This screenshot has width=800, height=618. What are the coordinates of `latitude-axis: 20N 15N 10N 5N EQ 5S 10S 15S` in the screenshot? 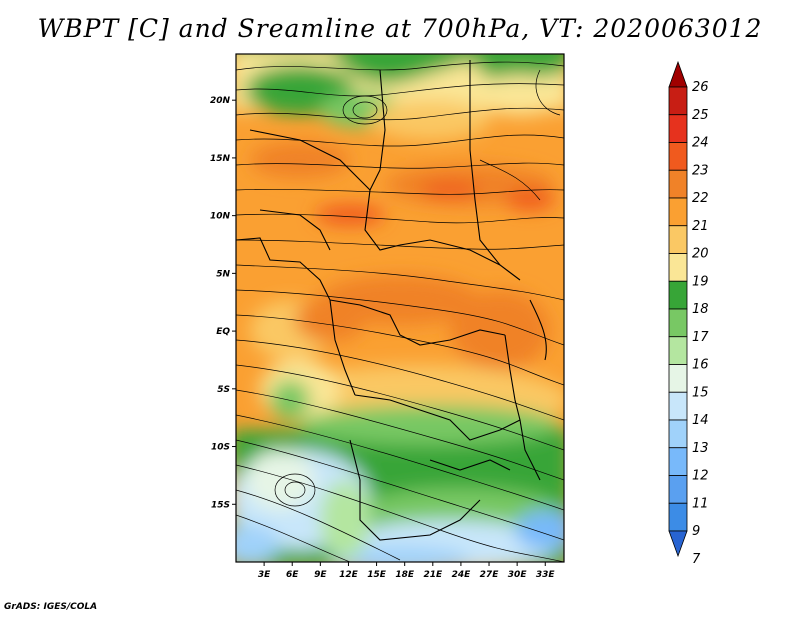 It's located at (223, 303).